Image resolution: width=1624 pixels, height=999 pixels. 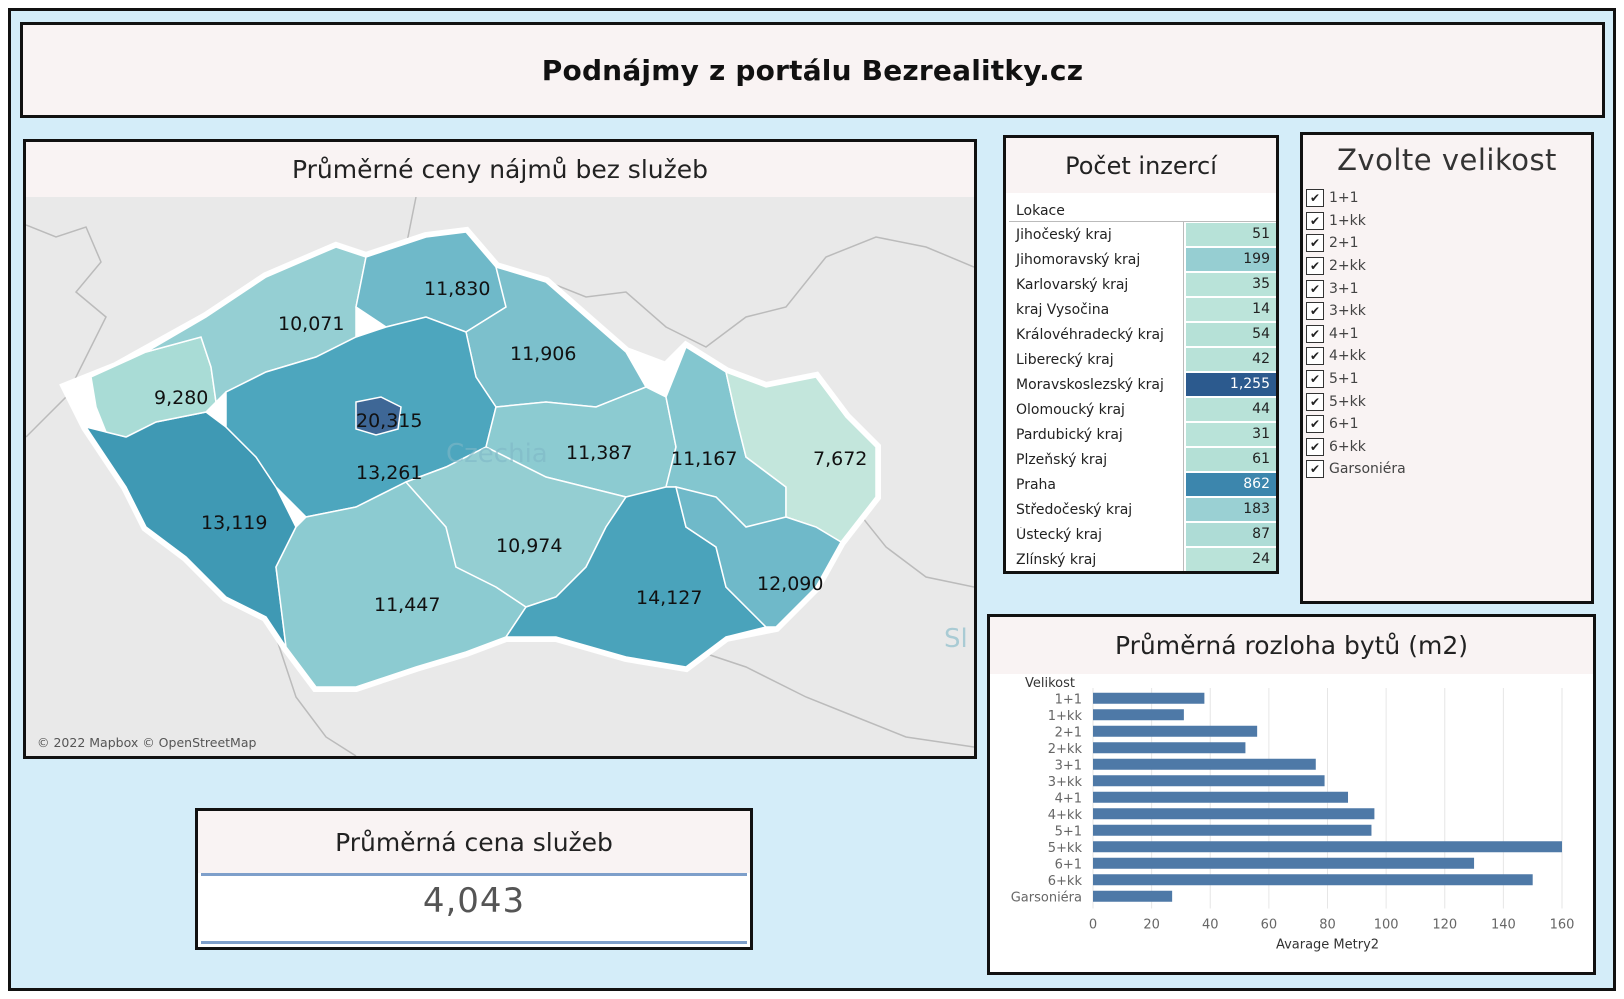 What do you see at coordinates (758, 556) in the screenshot?
I see `region-zlinsky` at bounding box center [758, 556].